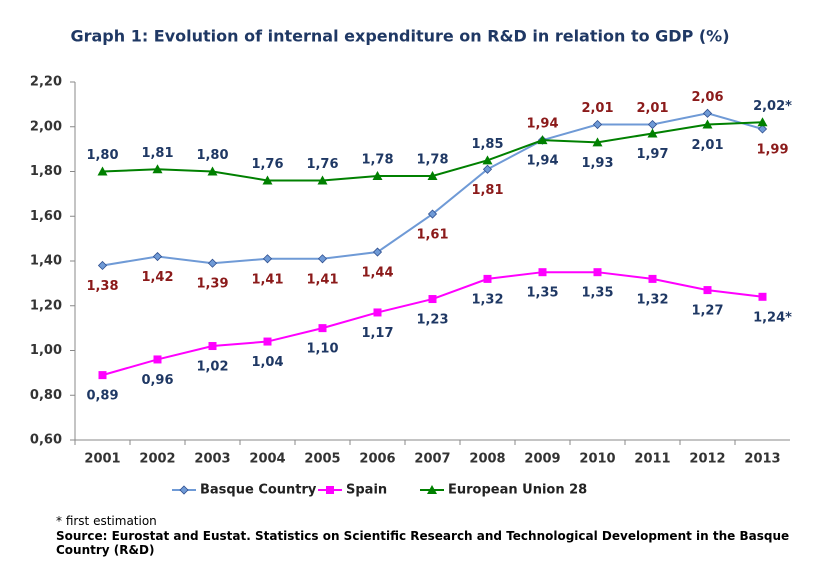  What do you see at coordinates (597, 163) in the screenshot?
I see `data-label: 1,93` at bounding box center [597, 163].